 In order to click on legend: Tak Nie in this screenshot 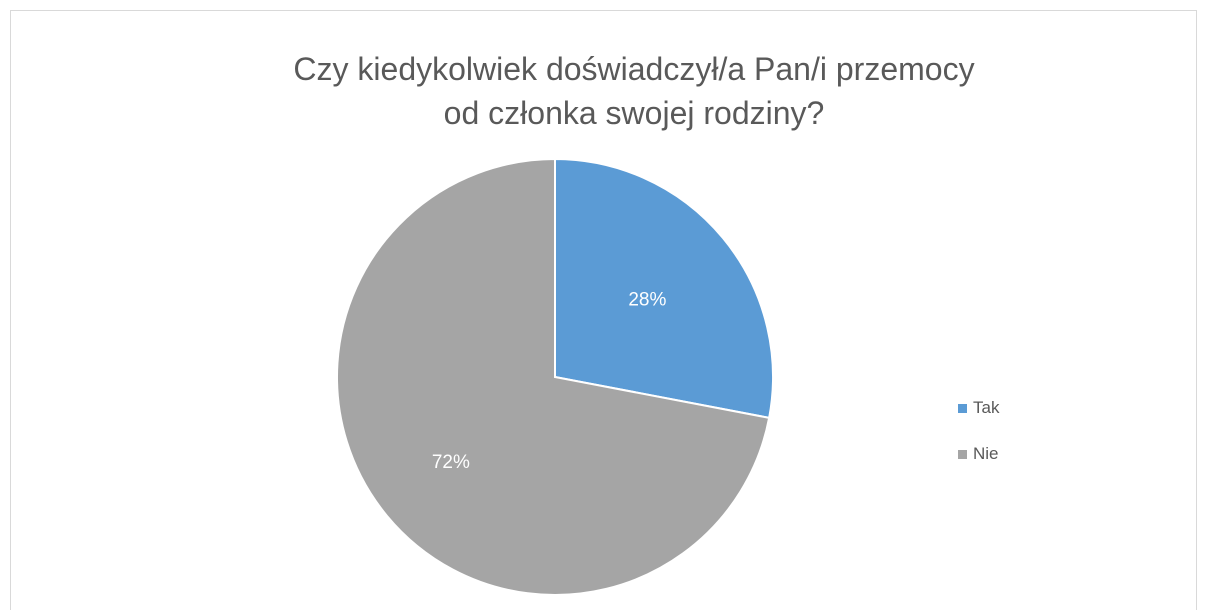, I will do `click(978, 441)`.